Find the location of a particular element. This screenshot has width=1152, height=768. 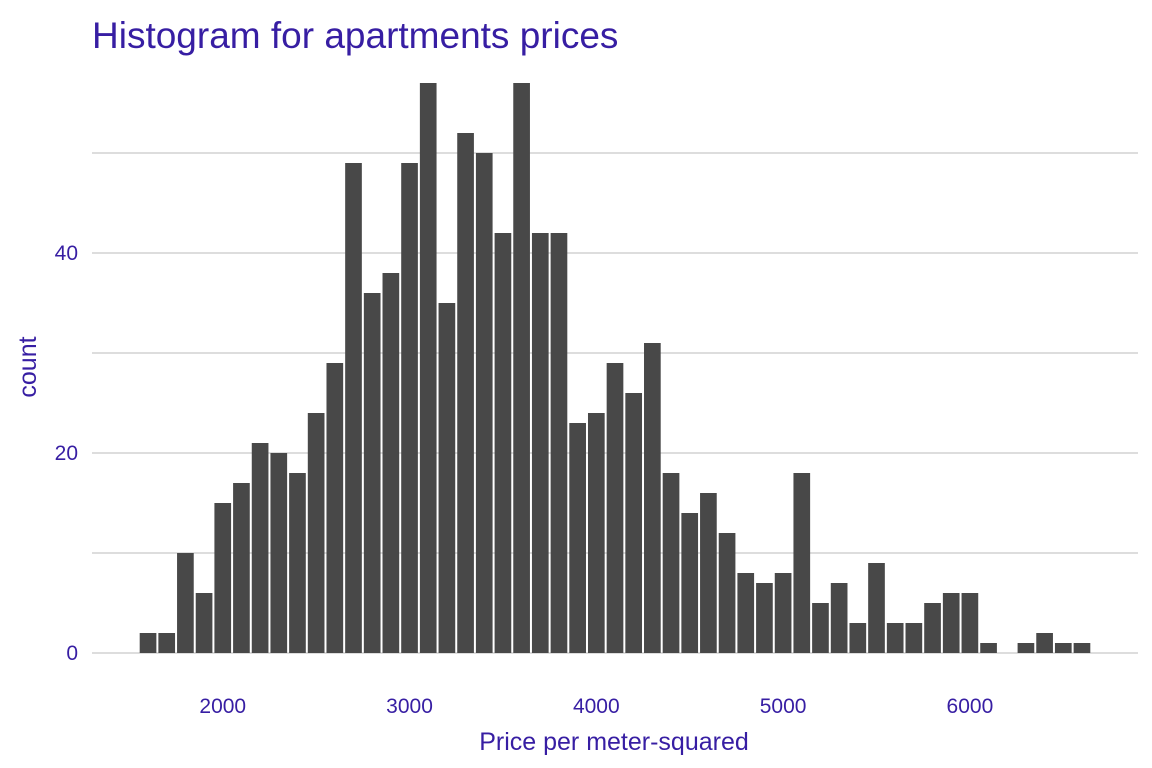

y-axis-ticks: 0 20 40 is located at coordinates (66, 453).